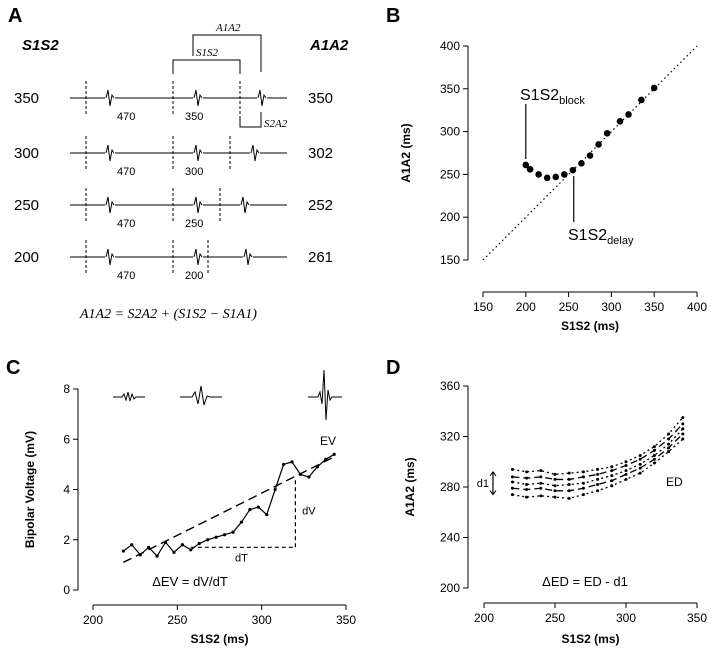  I want to click on interval-label-s1s2: 350, so click(194, 117).